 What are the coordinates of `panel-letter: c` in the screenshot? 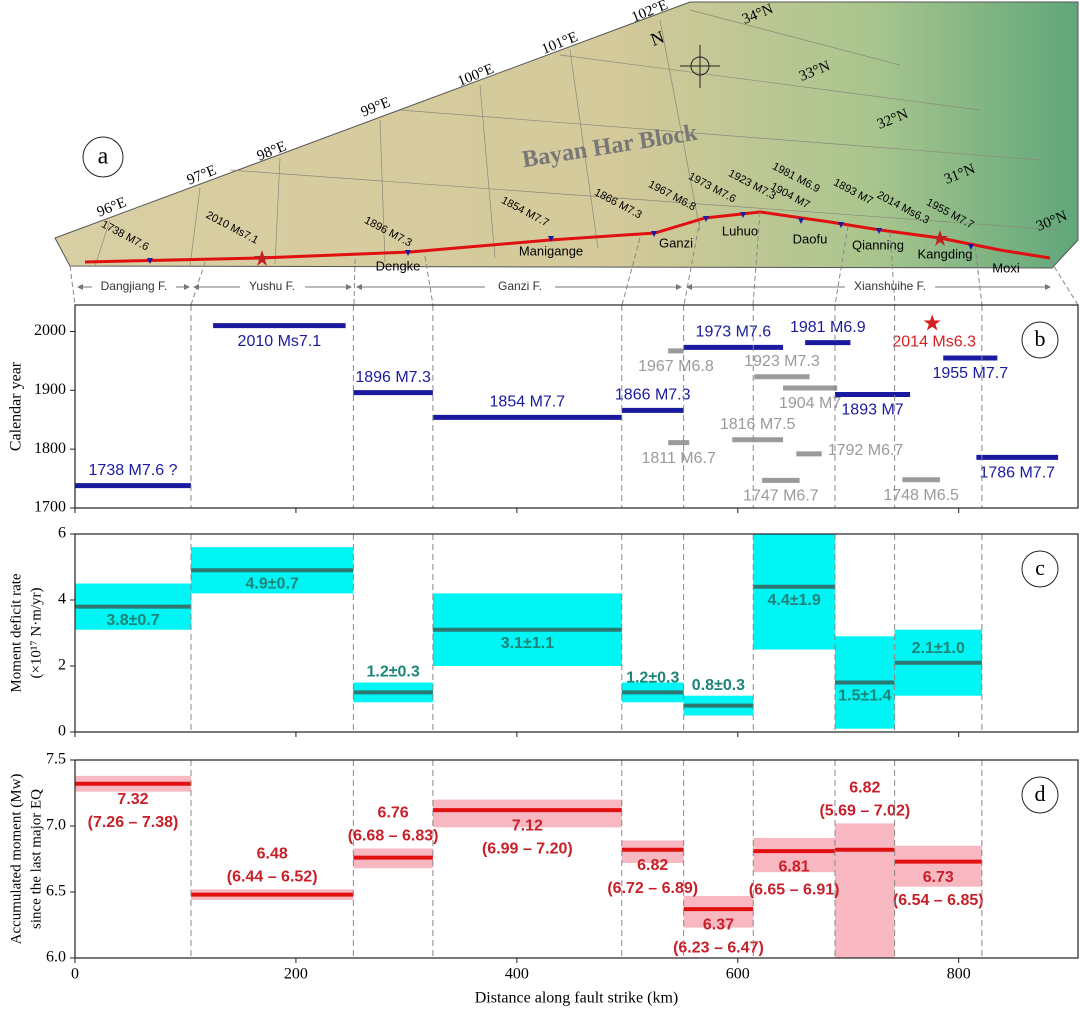 It's located at (1040, 567).